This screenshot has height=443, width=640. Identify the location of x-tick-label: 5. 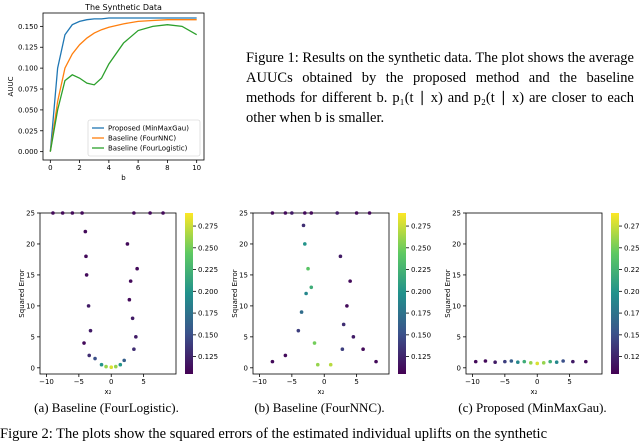
(356, 382).